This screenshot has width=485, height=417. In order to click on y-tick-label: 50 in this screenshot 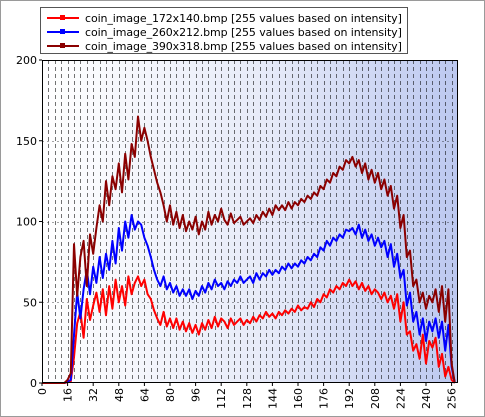, I will do `click(30, 302)`.